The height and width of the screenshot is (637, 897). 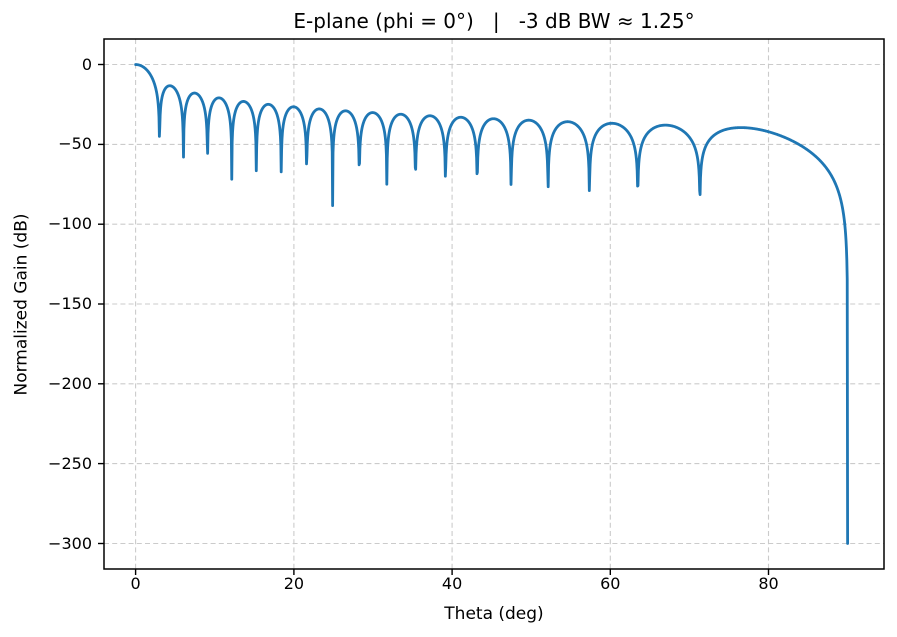 I want to click on x-tick-label: 0, so click(x=135, y=583).